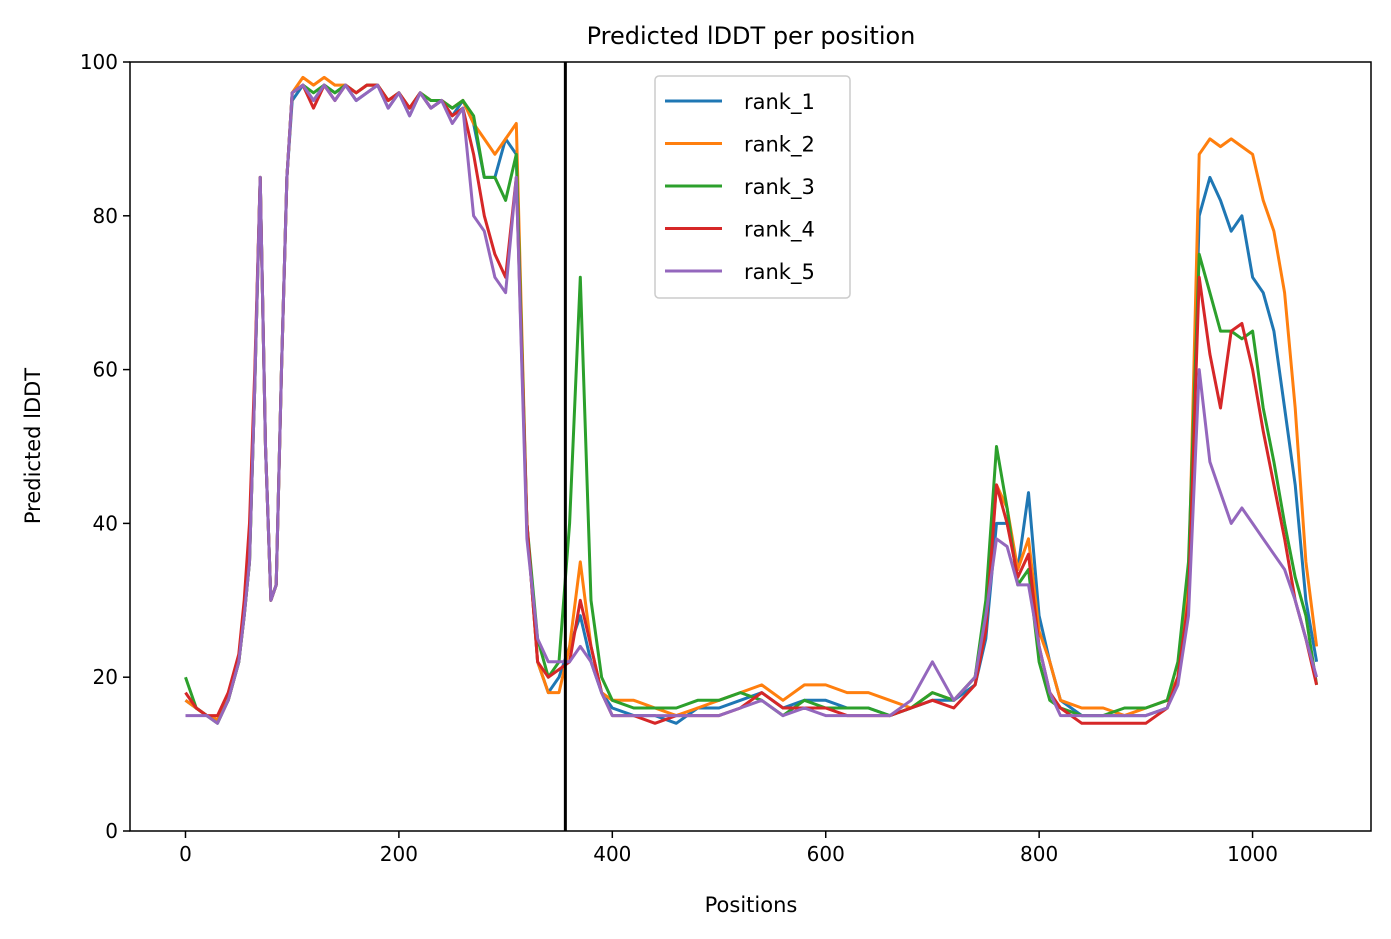 Image resolution: width=1391 pixels, height=939 pixels. I want to click on y-tick-label: 0, so click(111, 831).